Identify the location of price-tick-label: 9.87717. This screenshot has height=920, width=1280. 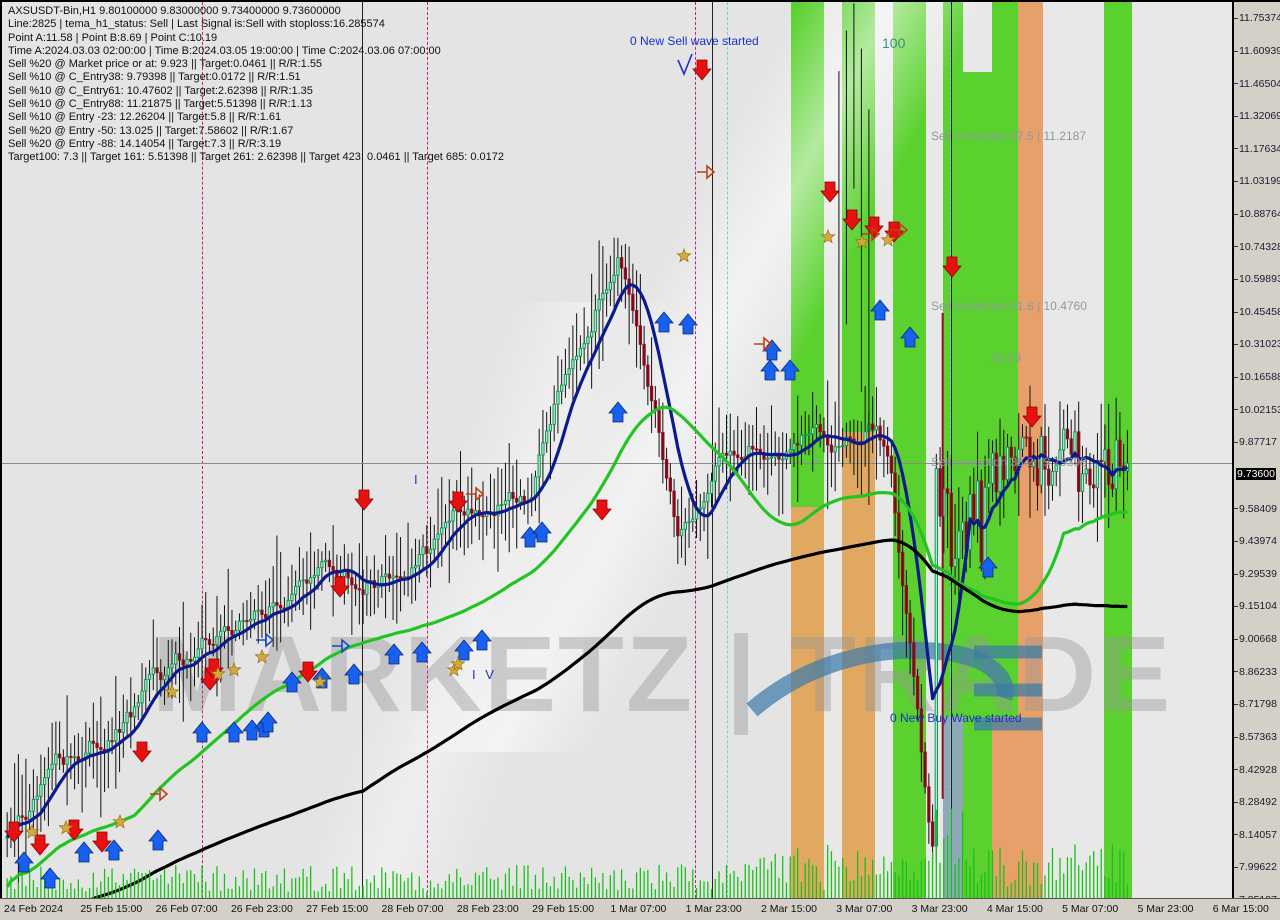
(1258, 442).